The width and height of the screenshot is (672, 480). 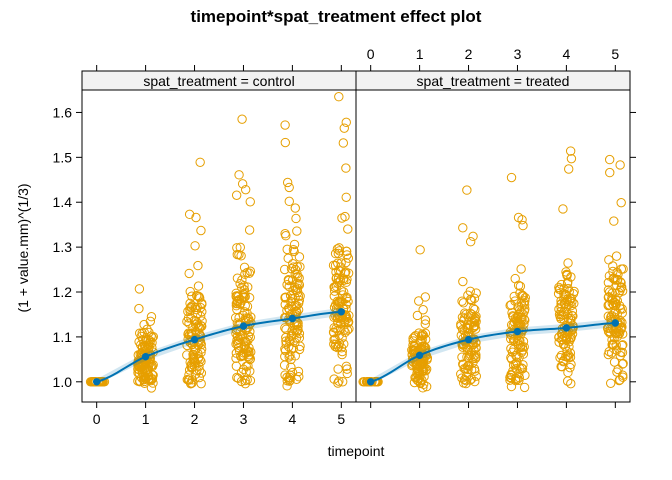 What do you see at coordinates (63, 337) in the screenshot?
I see `y-tick-label: 1.1` at bounding box center [63, 337].